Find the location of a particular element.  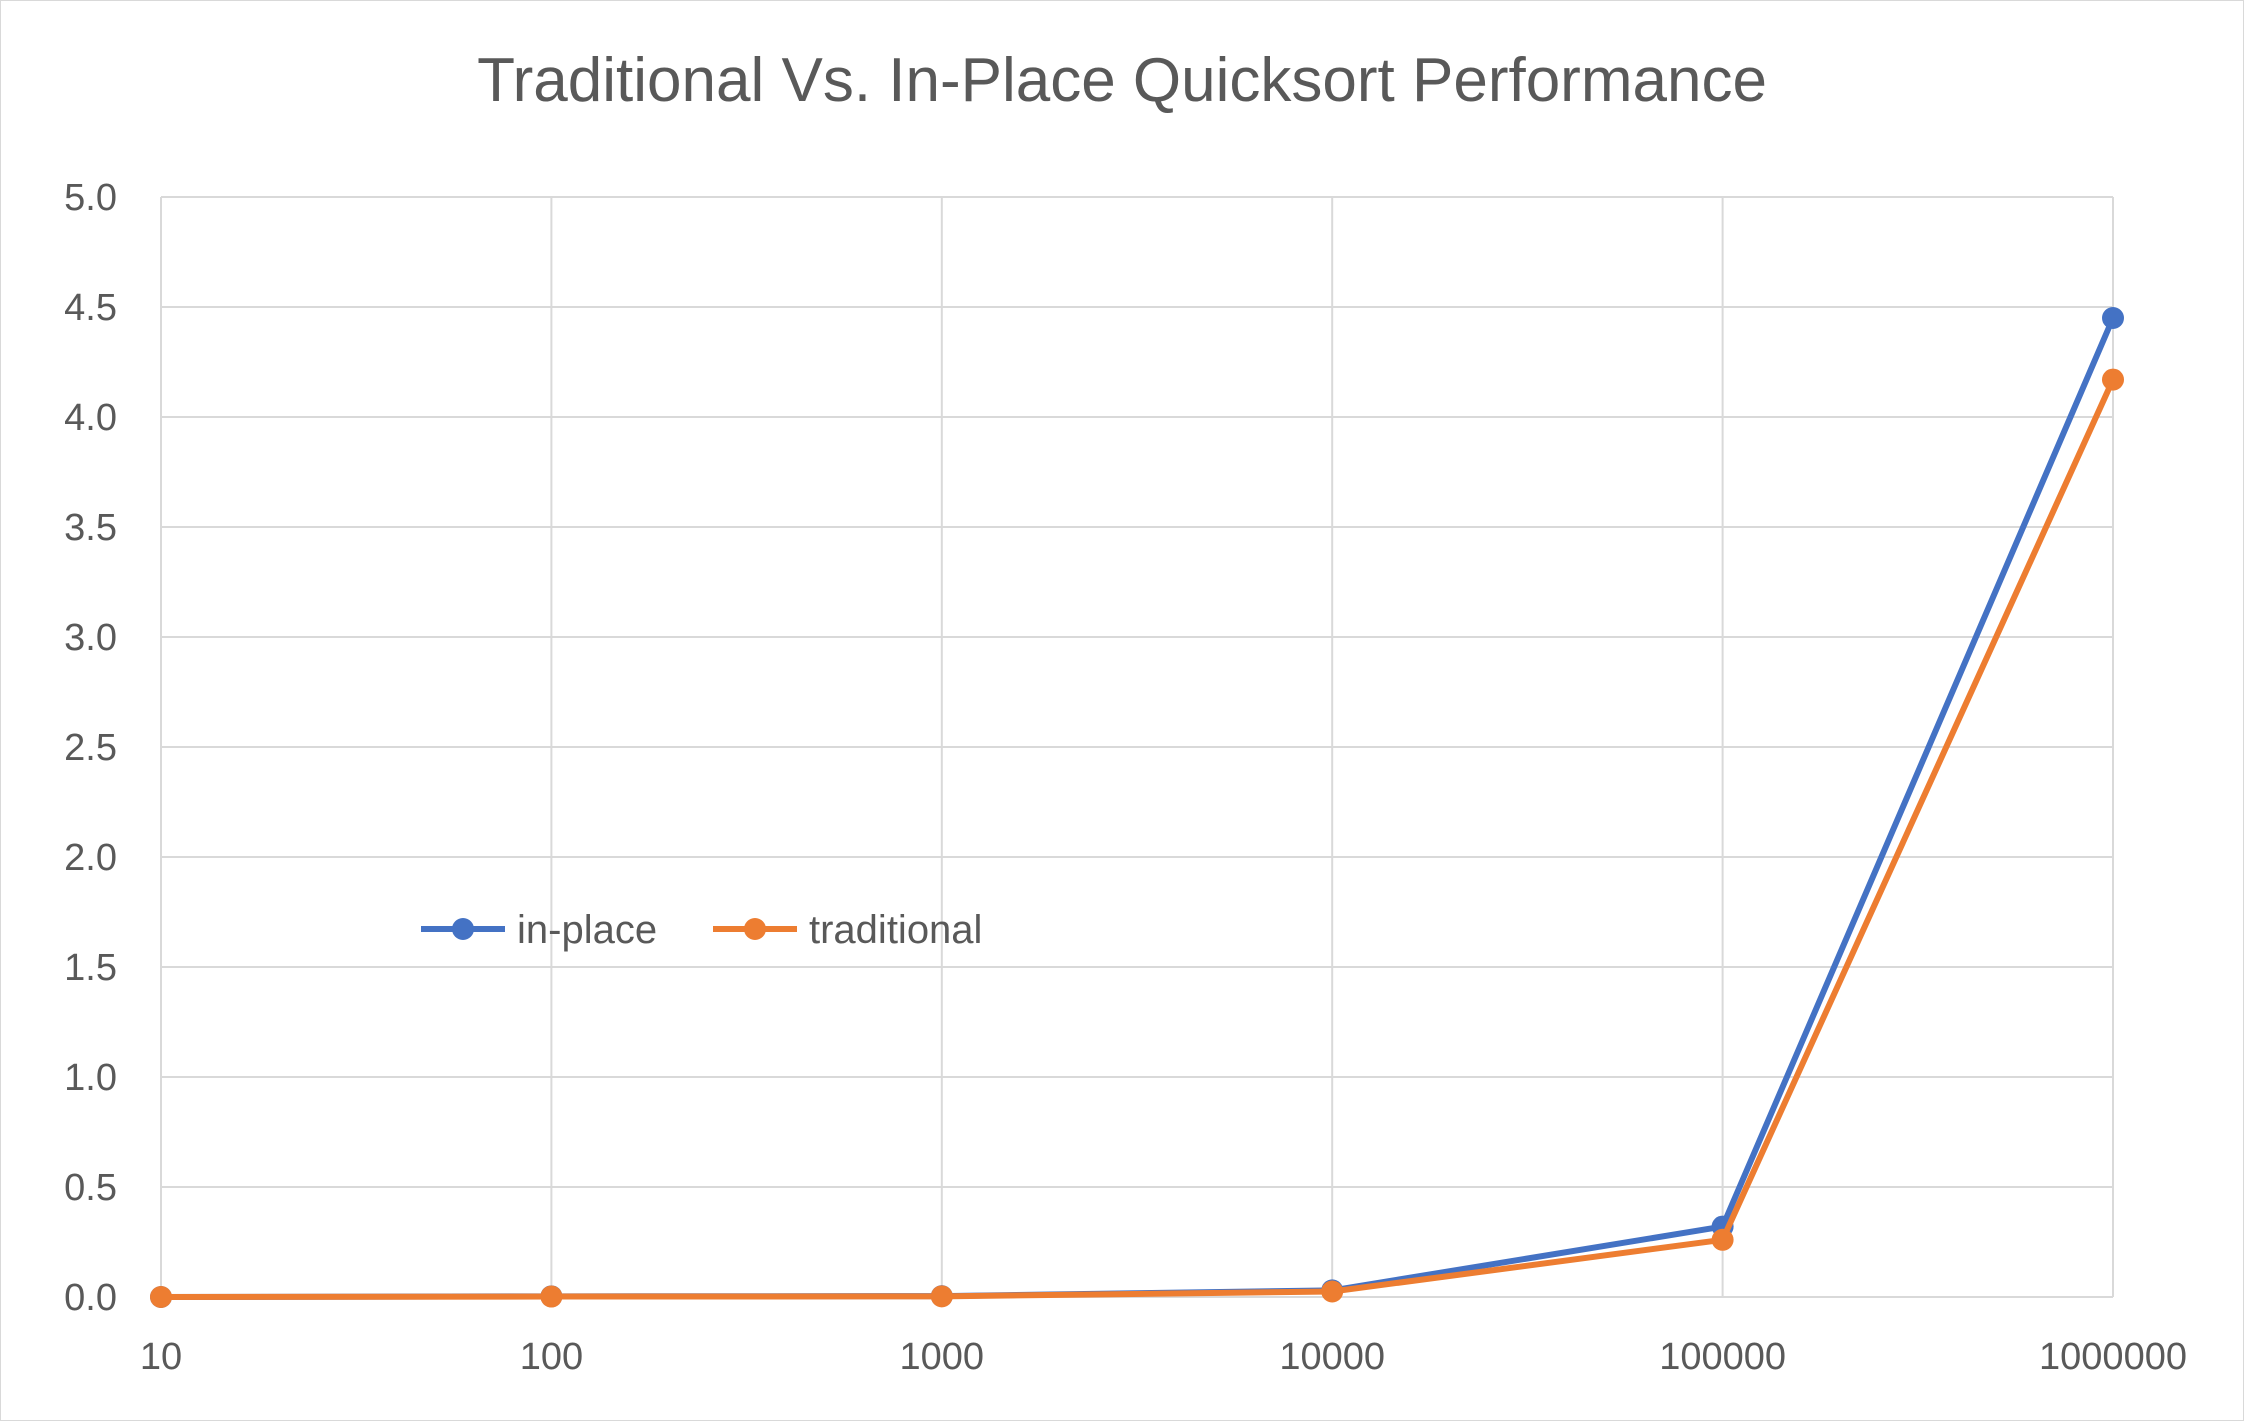

y-tick-label: 2.5 is located at coordinates (90, 748).